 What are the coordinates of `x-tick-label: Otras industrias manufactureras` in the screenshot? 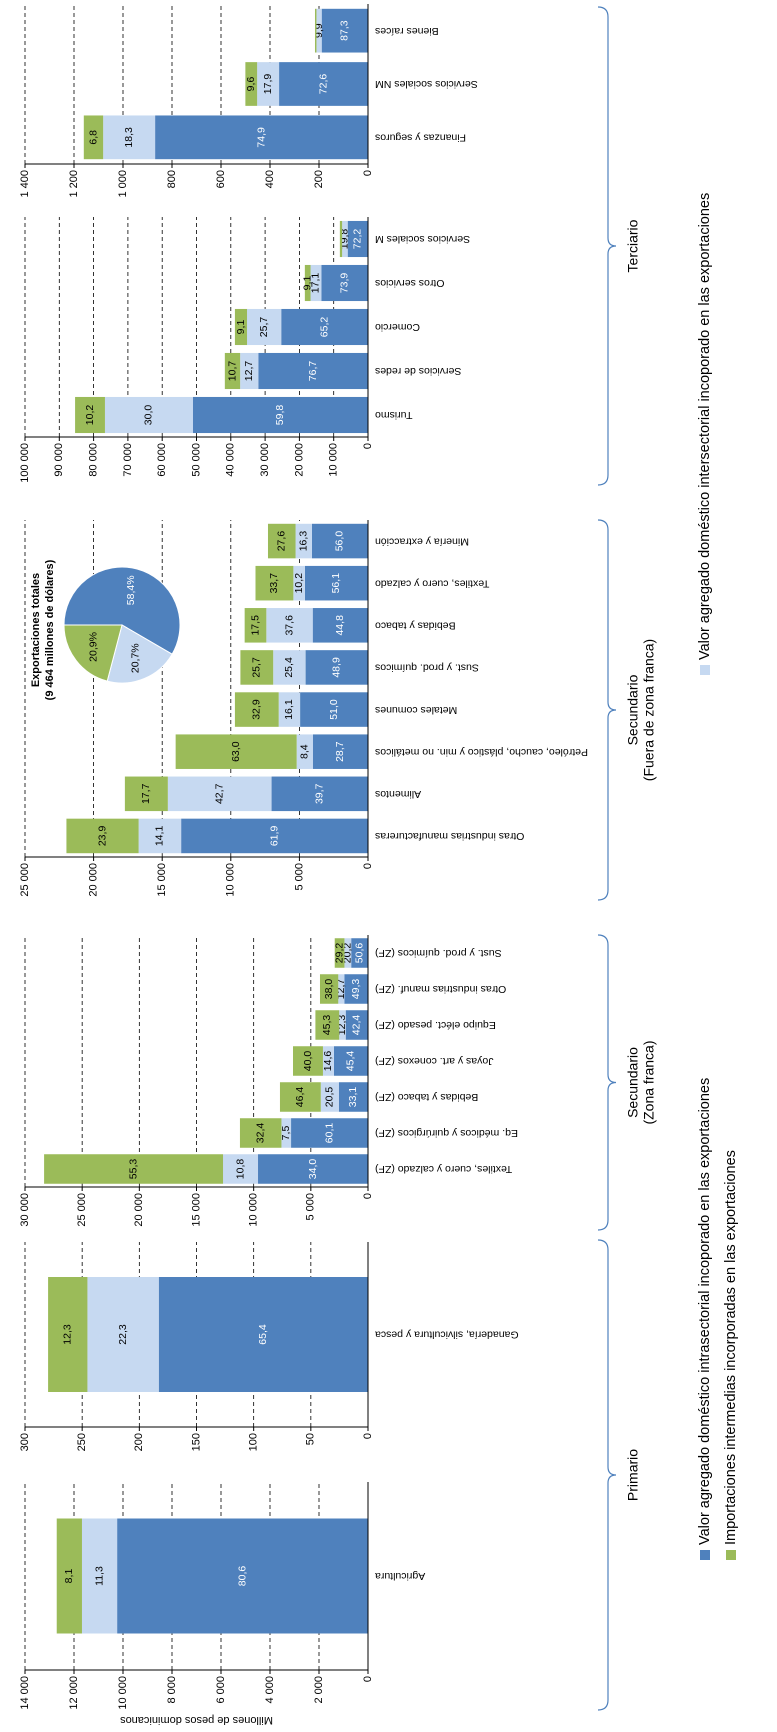 It's located at (449, 836).